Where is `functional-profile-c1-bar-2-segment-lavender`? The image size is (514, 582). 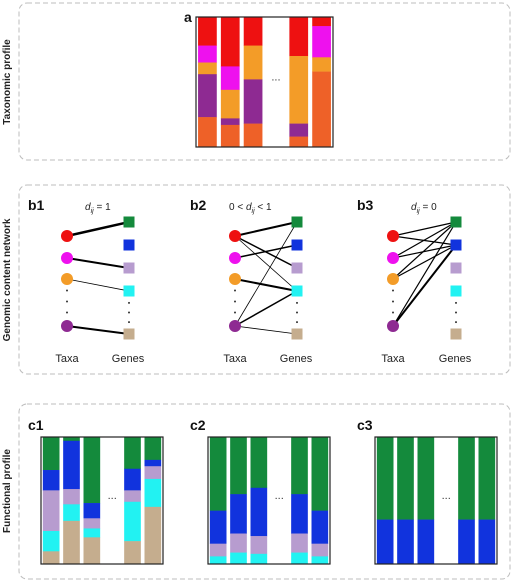
functional-profile-c1-bar-2-segment-lavender is located at coordinates (71, 497).